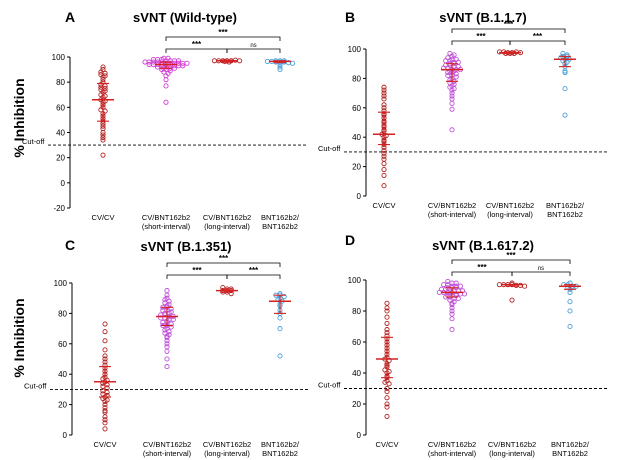  What do you see at coordinates (59, 208) in the screenshot?
I see `y-tick-label: -20` at bounding box center [59, 208].